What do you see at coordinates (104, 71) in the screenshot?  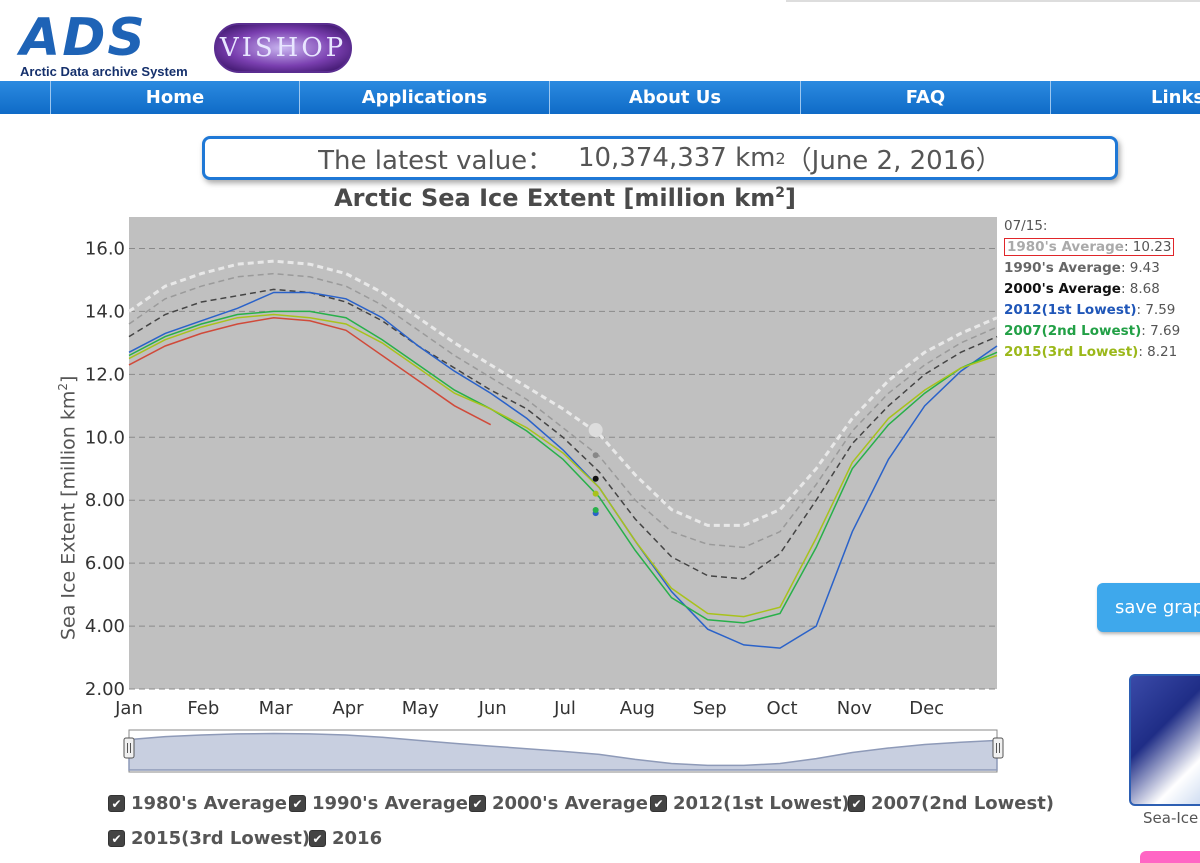 I see `ads-logo-subtitle: Arctic Data archive System` at bounding box center [104, 71].